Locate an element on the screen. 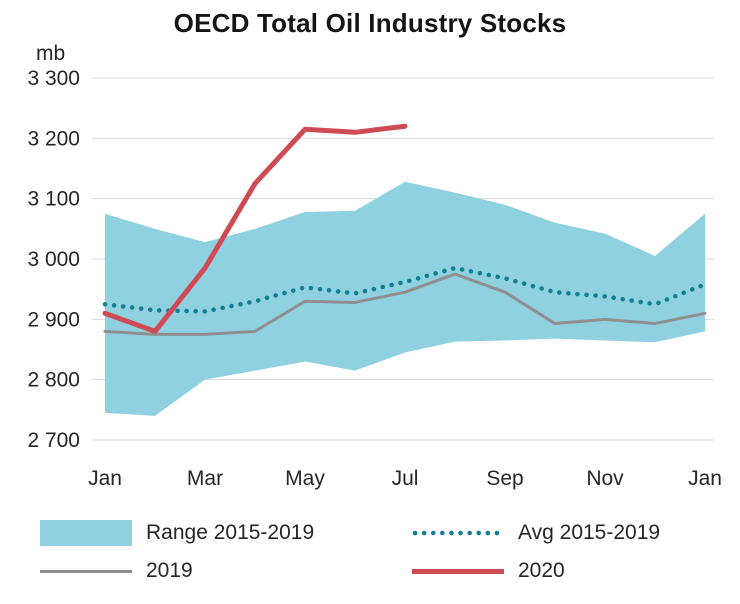  line-2020-swatch is located at coordinates (458, 571).